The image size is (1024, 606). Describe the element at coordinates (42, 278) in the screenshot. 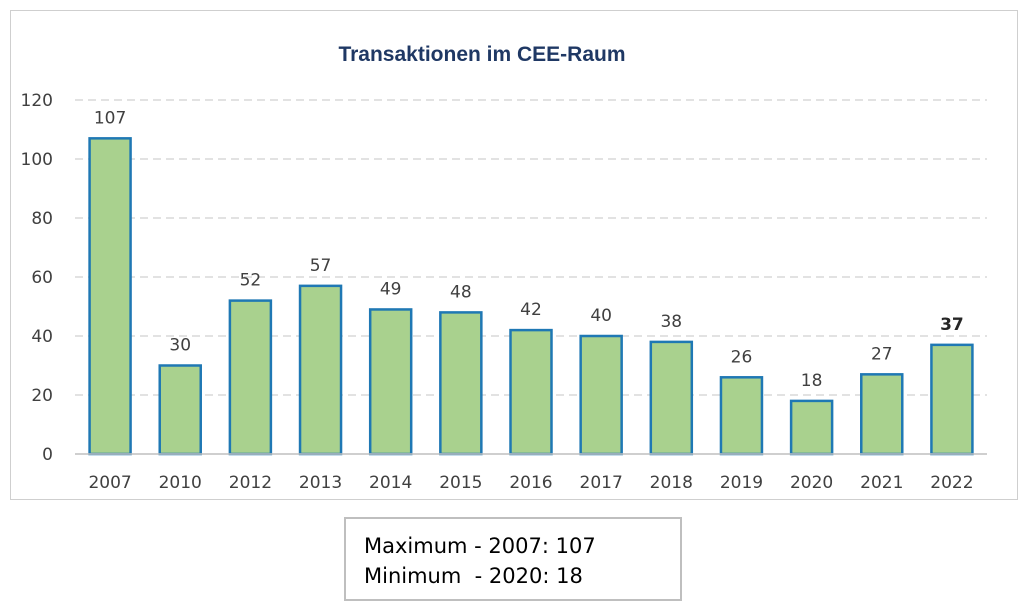

I see `y-tick-label: 60` at that location.